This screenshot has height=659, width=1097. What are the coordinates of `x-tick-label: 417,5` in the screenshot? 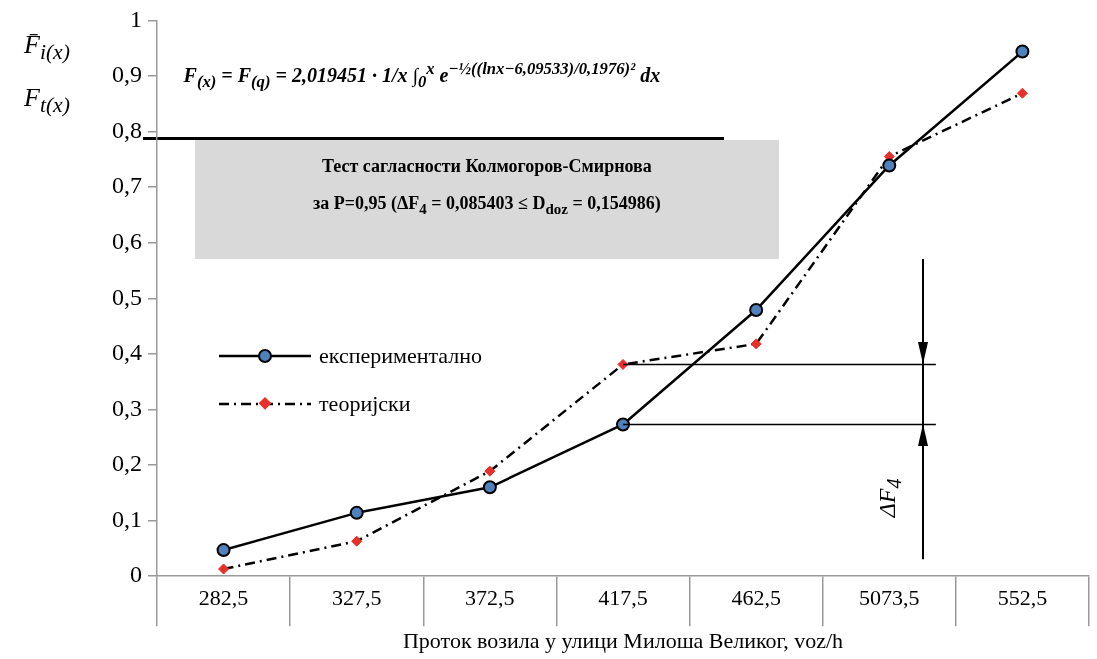 It's located at (623, 598).